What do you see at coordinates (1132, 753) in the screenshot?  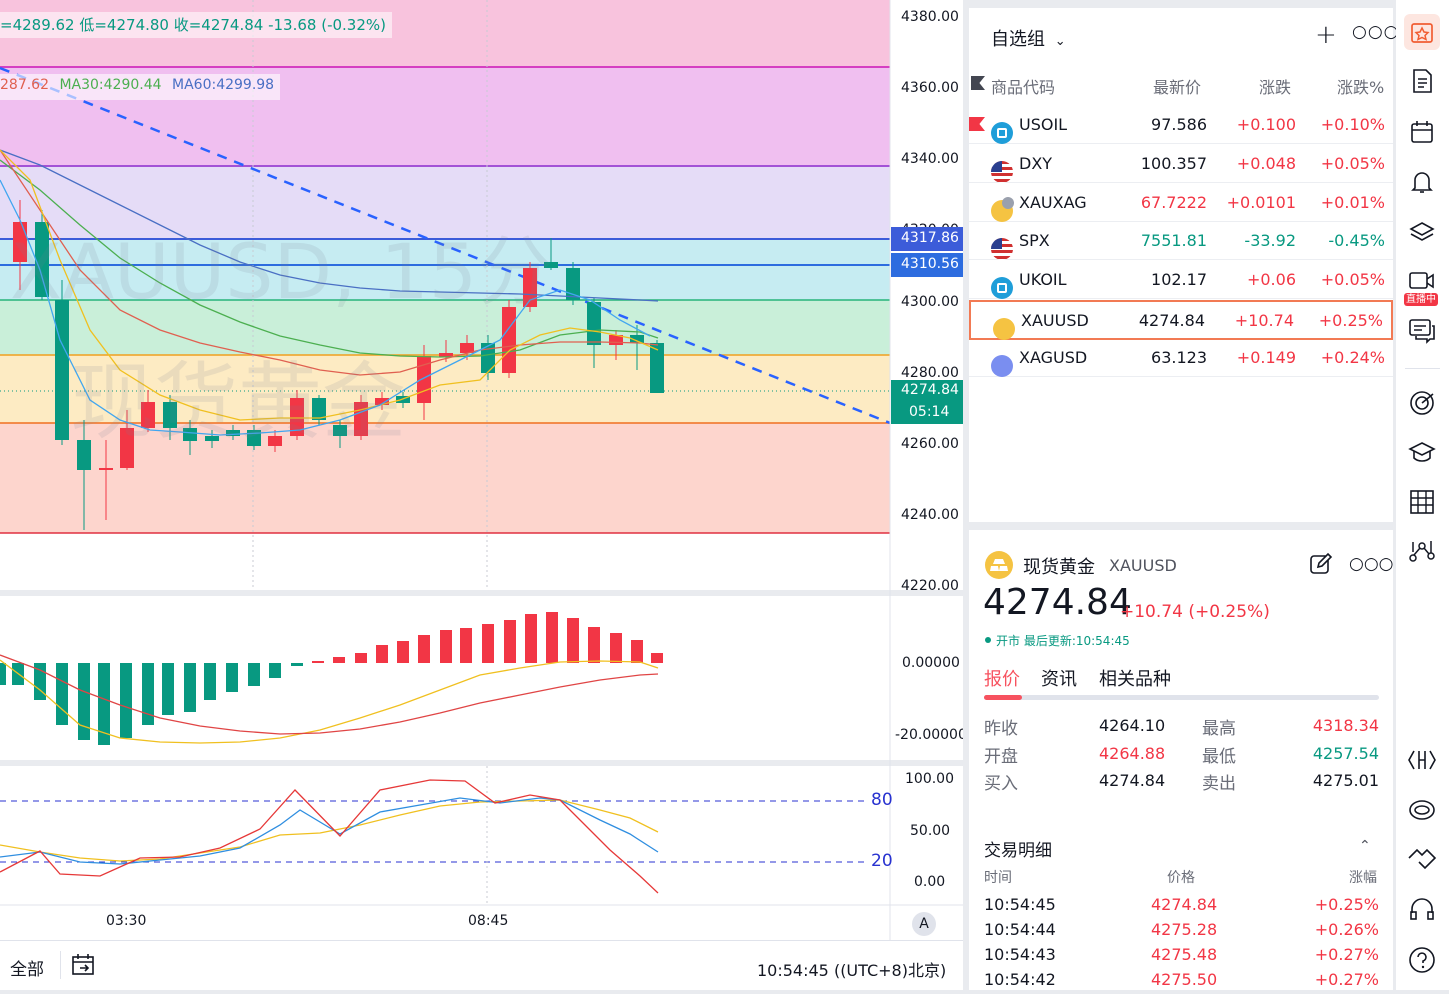 I see `stat-value: 4264.88` at bounding box center [1132, 753].